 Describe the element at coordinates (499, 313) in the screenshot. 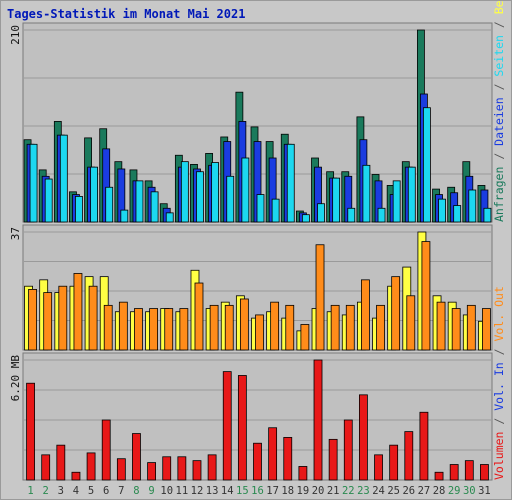

I see `legend-entry: Vol. Out` at that location.